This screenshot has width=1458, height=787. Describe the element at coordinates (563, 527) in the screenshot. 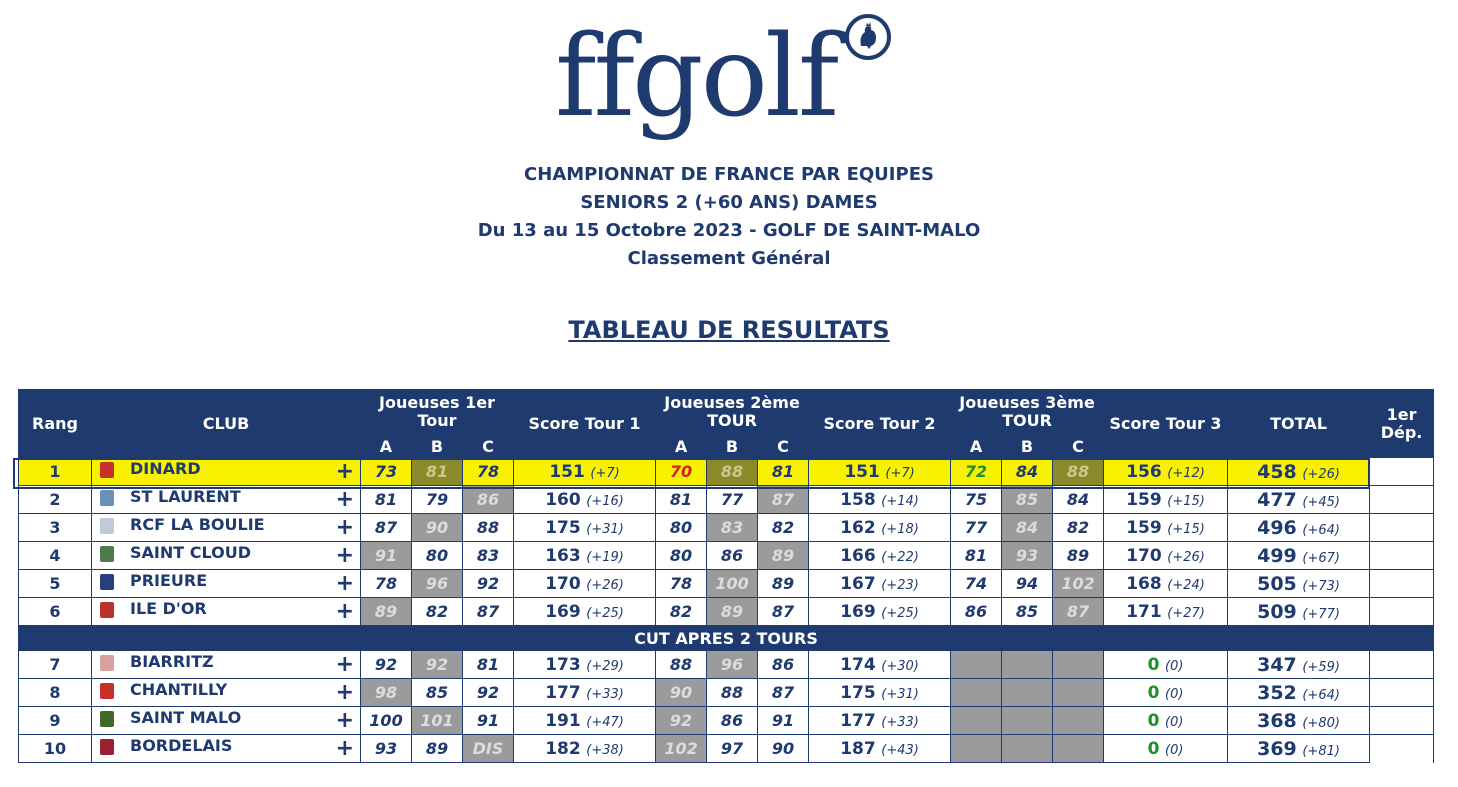

I see `round-score: 175` at that location.